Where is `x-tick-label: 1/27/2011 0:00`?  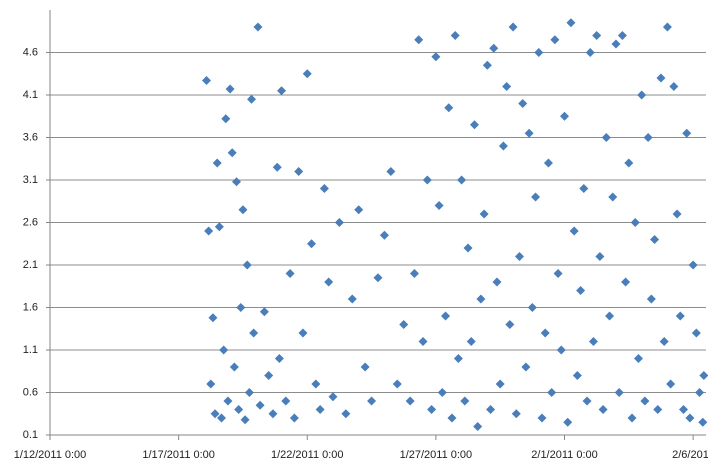 x-tick-label: 1/27/2011 0:00 is located at coordinates (436, 455).